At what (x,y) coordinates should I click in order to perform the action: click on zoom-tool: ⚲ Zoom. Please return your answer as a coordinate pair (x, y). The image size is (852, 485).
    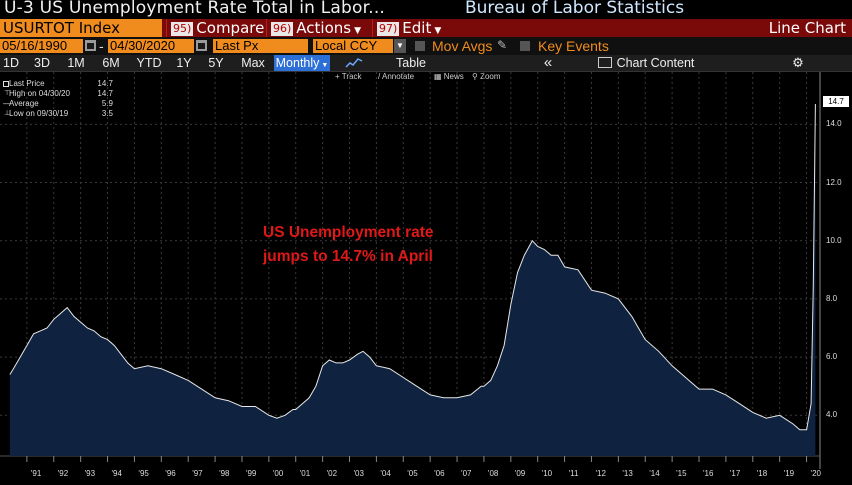
    Looking at the image, I should click on (486, 76).